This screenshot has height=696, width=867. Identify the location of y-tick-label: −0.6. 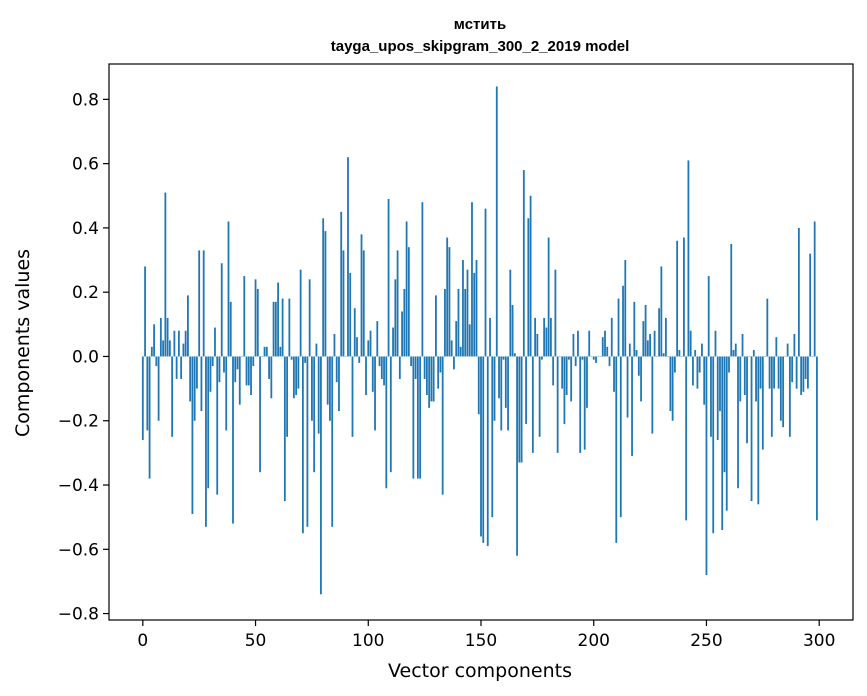
(78, 550).